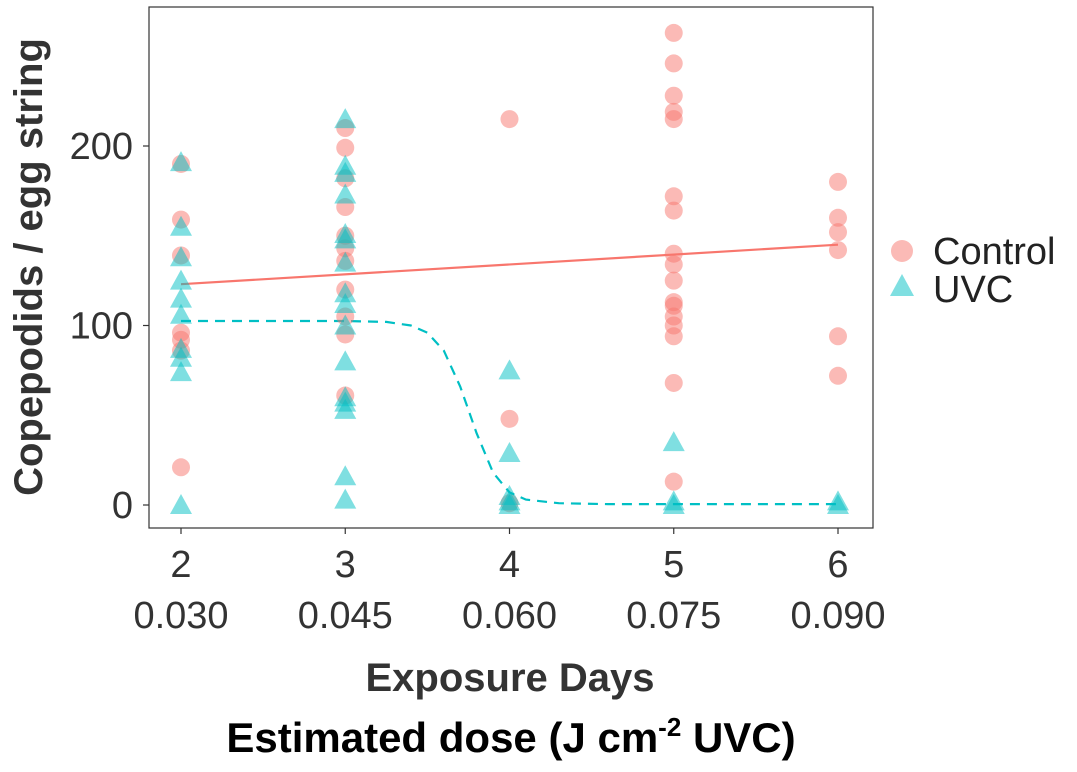 The height and width of the screenshot is (772, 1077). I want to click on fit-line-uvc, so click(509, 412).